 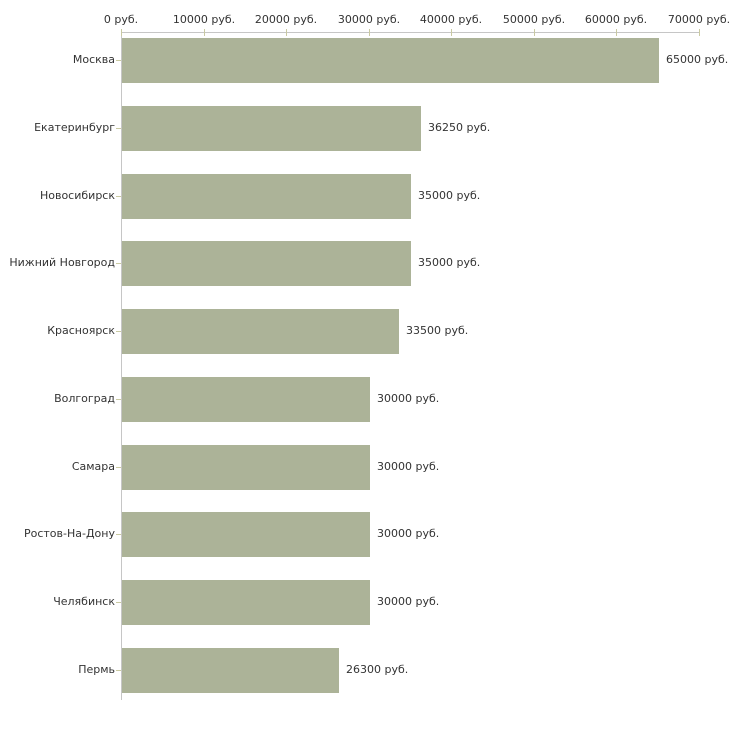 What do you see at coordinates (84, 601) in the screenshot?
I see `category-label: Челябинск` at bounding box center [84, 601].